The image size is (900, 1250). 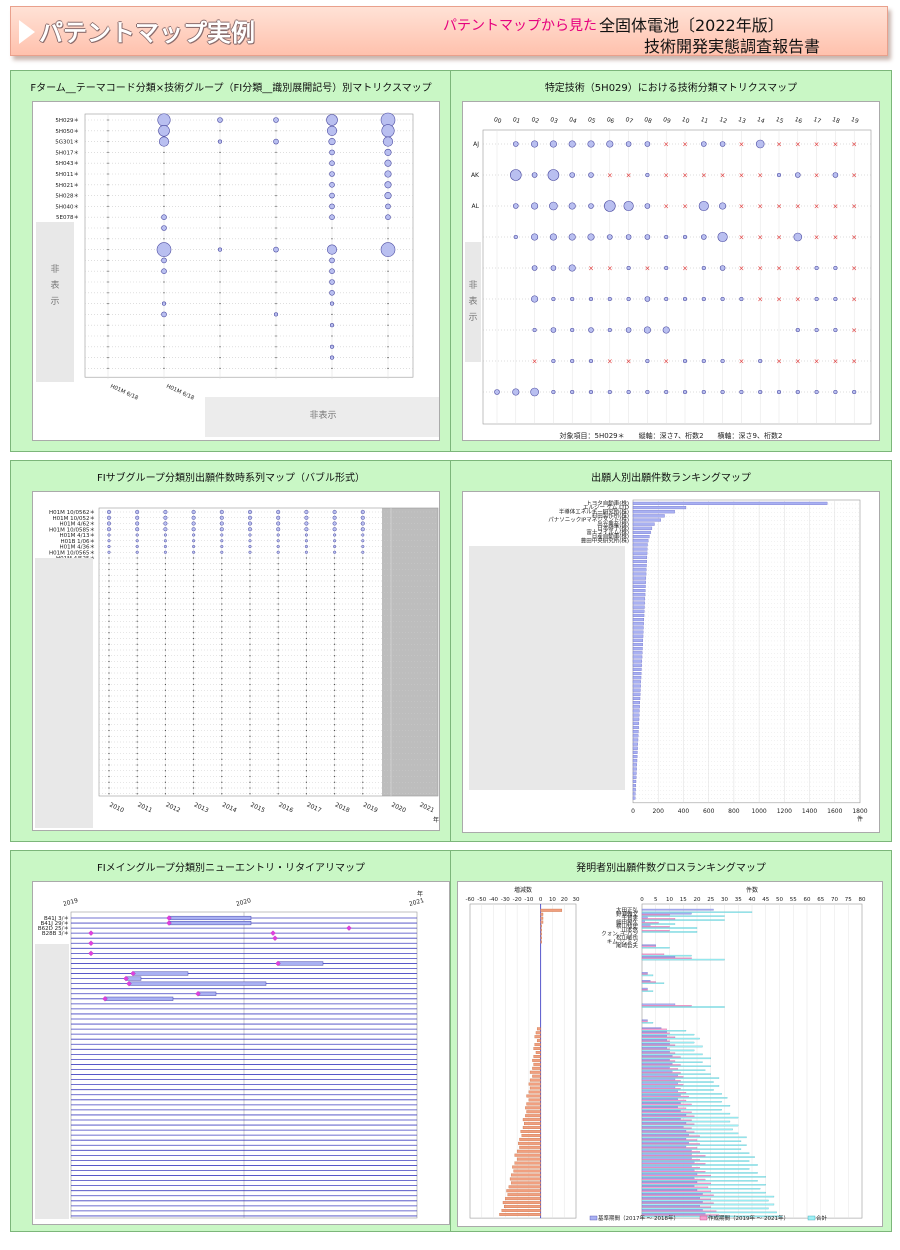 What do you see at coordinates (77, 524) in the screenshot?
I see `chart3-y-label: H01M 4/62＊` at bounding box center [77, 524].